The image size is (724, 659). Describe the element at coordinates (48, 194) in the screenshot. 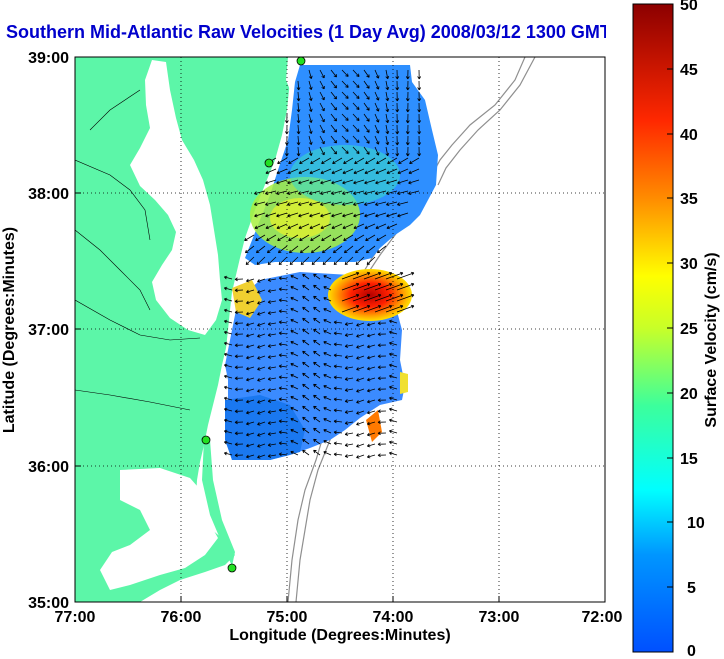

I see `y-tick-label: 38:00` at that location.